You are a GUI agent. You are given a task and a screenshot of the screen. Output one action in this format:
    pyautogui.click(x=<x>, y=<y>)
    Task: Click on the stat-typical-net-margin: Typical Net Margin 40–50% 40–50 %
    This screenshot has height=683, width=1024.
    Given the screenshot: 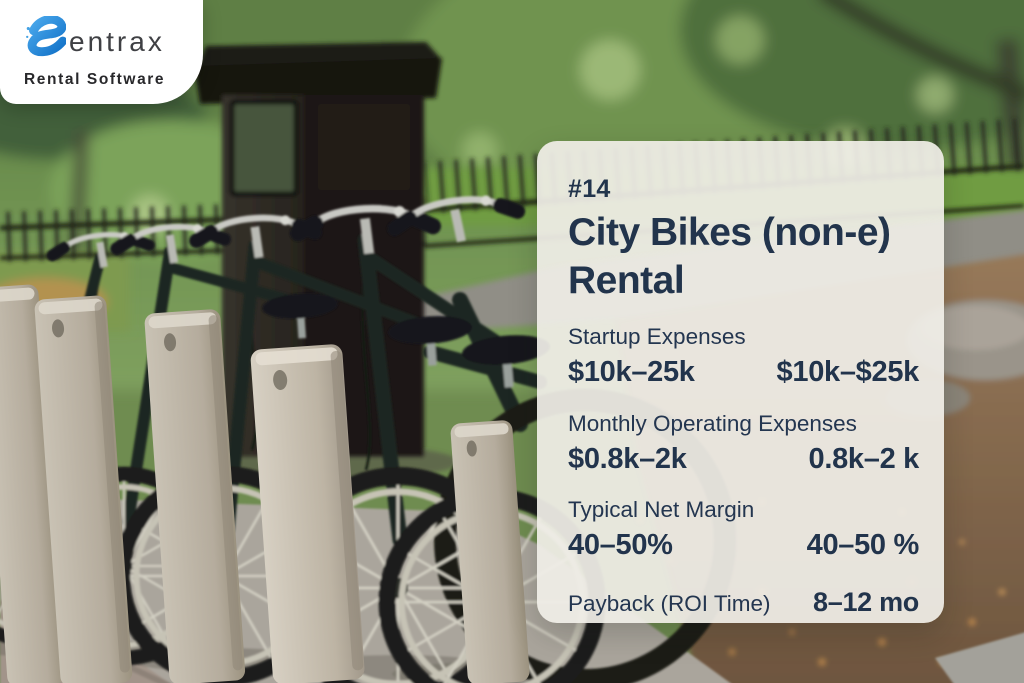 What is the action you would take?
    pyautogui.click(x=743, y=529)
    